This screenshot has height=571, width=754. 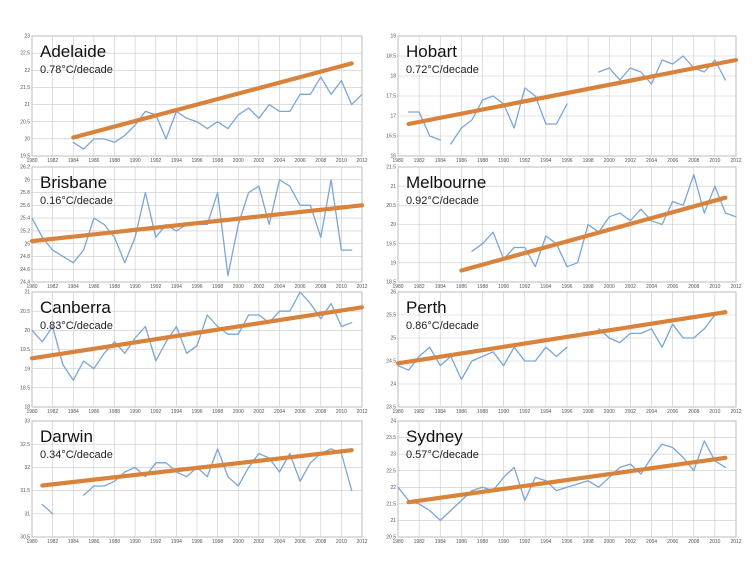 I want to click on y-tick-label: 26.2, so click(x=25, y=168).